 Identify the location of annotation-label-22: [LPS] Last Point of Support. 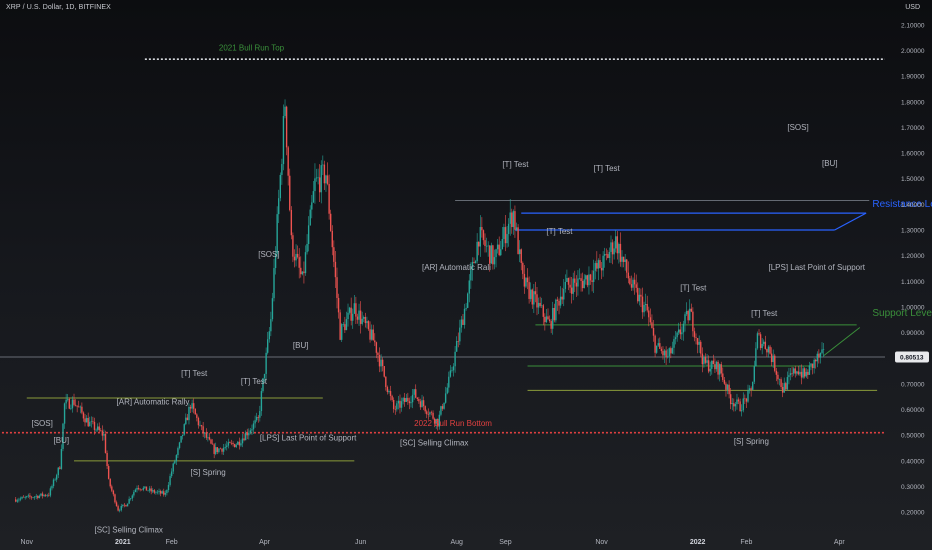
(816, 267).